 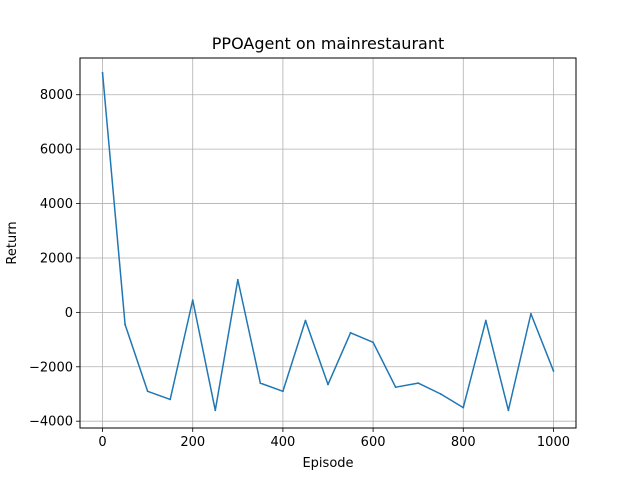 What do you see at coordinates (463, 442) in the screenshot?
I see `x-tick-label: 800` at bounding box center [463, 442].